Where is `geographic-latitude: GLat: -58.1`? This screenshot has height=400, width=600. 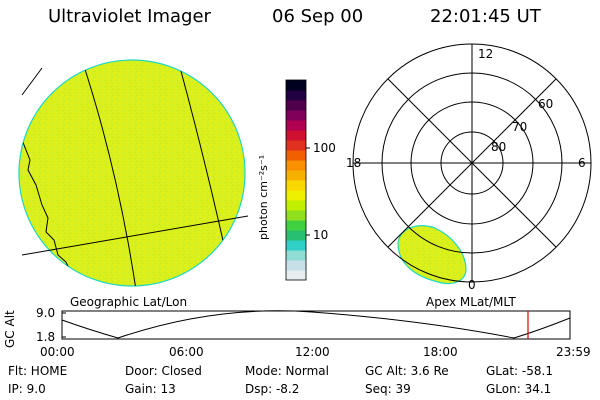
geographic-latitude: GLat: -58.1 is located at coordinates (519, 371).